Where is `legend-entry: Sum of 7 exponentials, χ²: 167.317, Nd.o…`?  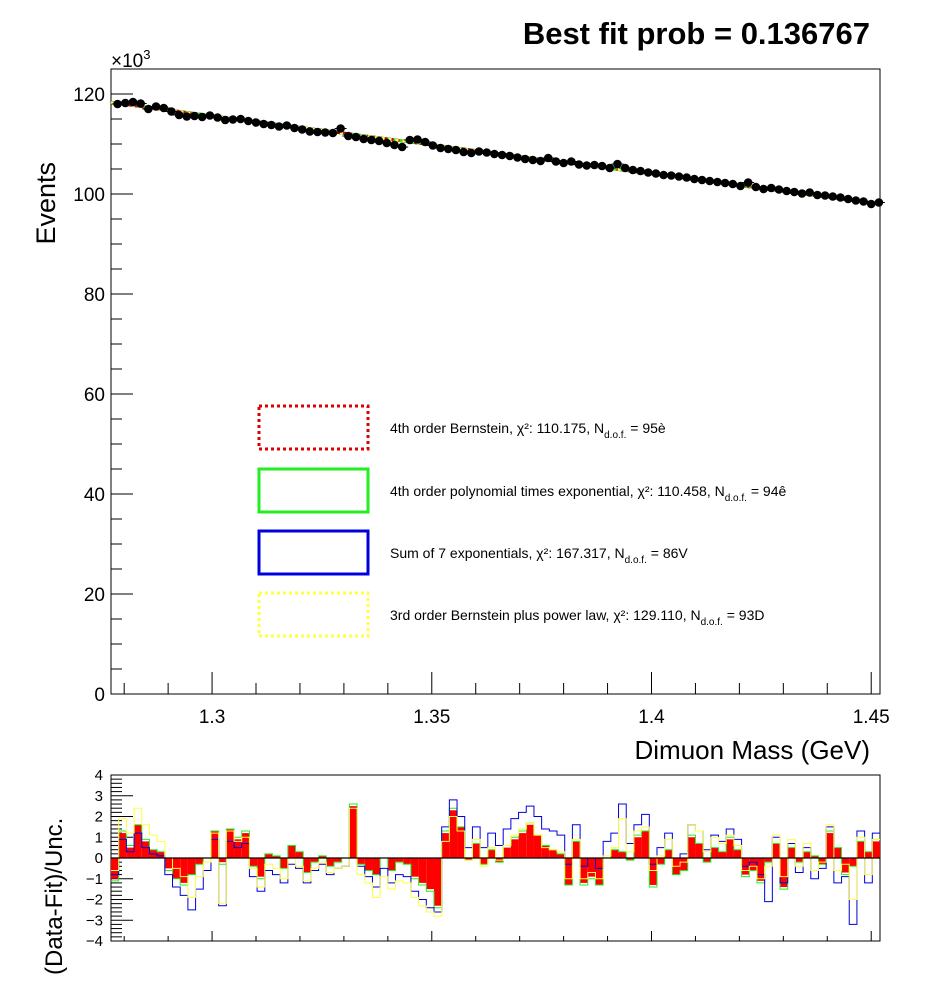
legend-entry: Sum of 7 exponentials, χ²: 167.317, Nd.o… is located at coordinates (539, 555).